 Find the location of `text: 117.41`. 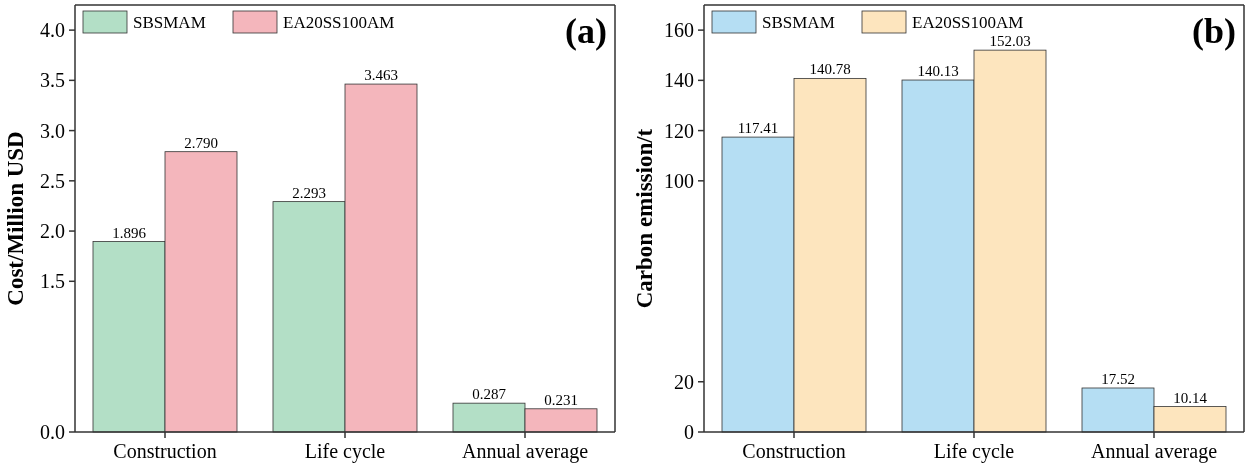

text: 117.41 is located at coordinates (758, 128).